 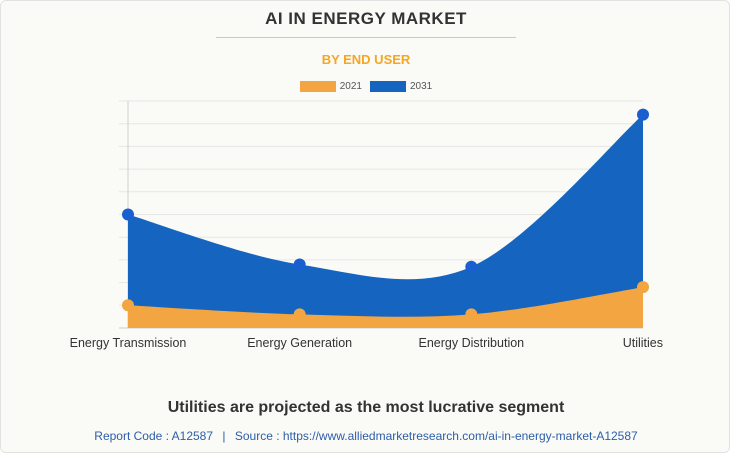 What do you see at coordinates (471, 314) in the screenshot?
I see `data-point-2021-energy-distribution` at bounding box center [471, 314].